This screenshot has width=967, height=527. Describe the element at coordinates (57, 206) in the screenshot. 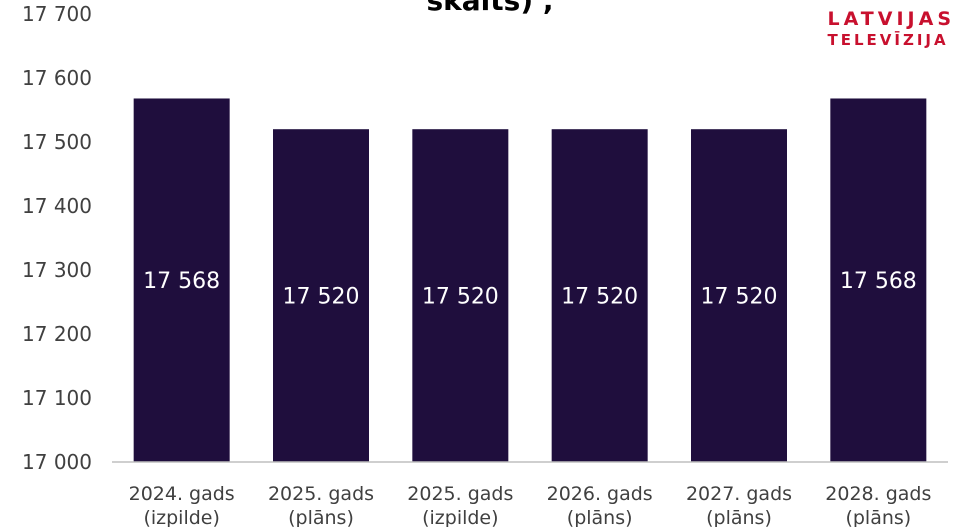

I see `y-tick-label: 17 400` at that location.